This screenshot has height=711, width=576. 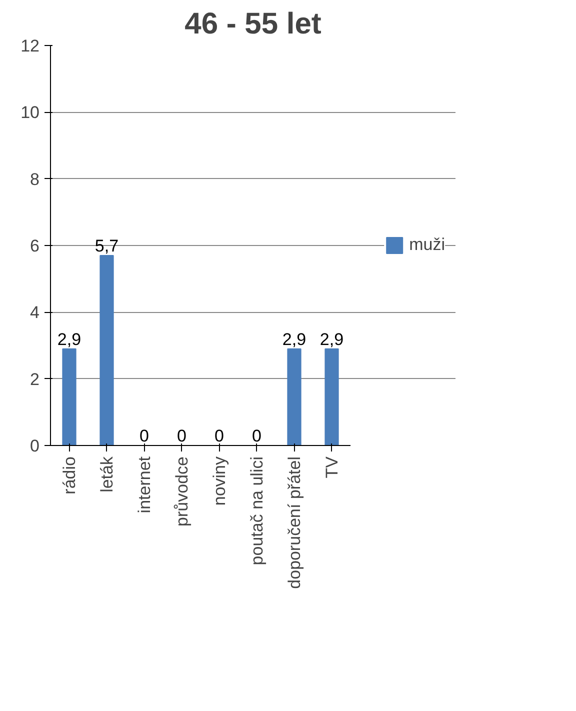 I want to click on y-tick-label: 10, so click(x=30, y=112).